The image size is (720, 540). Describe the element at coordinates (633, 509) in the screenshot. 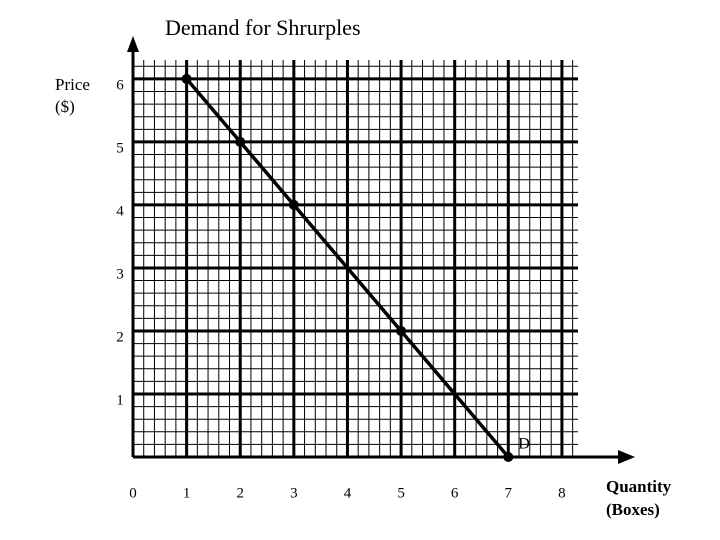

I see `x-axis-label: (Boxes)` at that location.